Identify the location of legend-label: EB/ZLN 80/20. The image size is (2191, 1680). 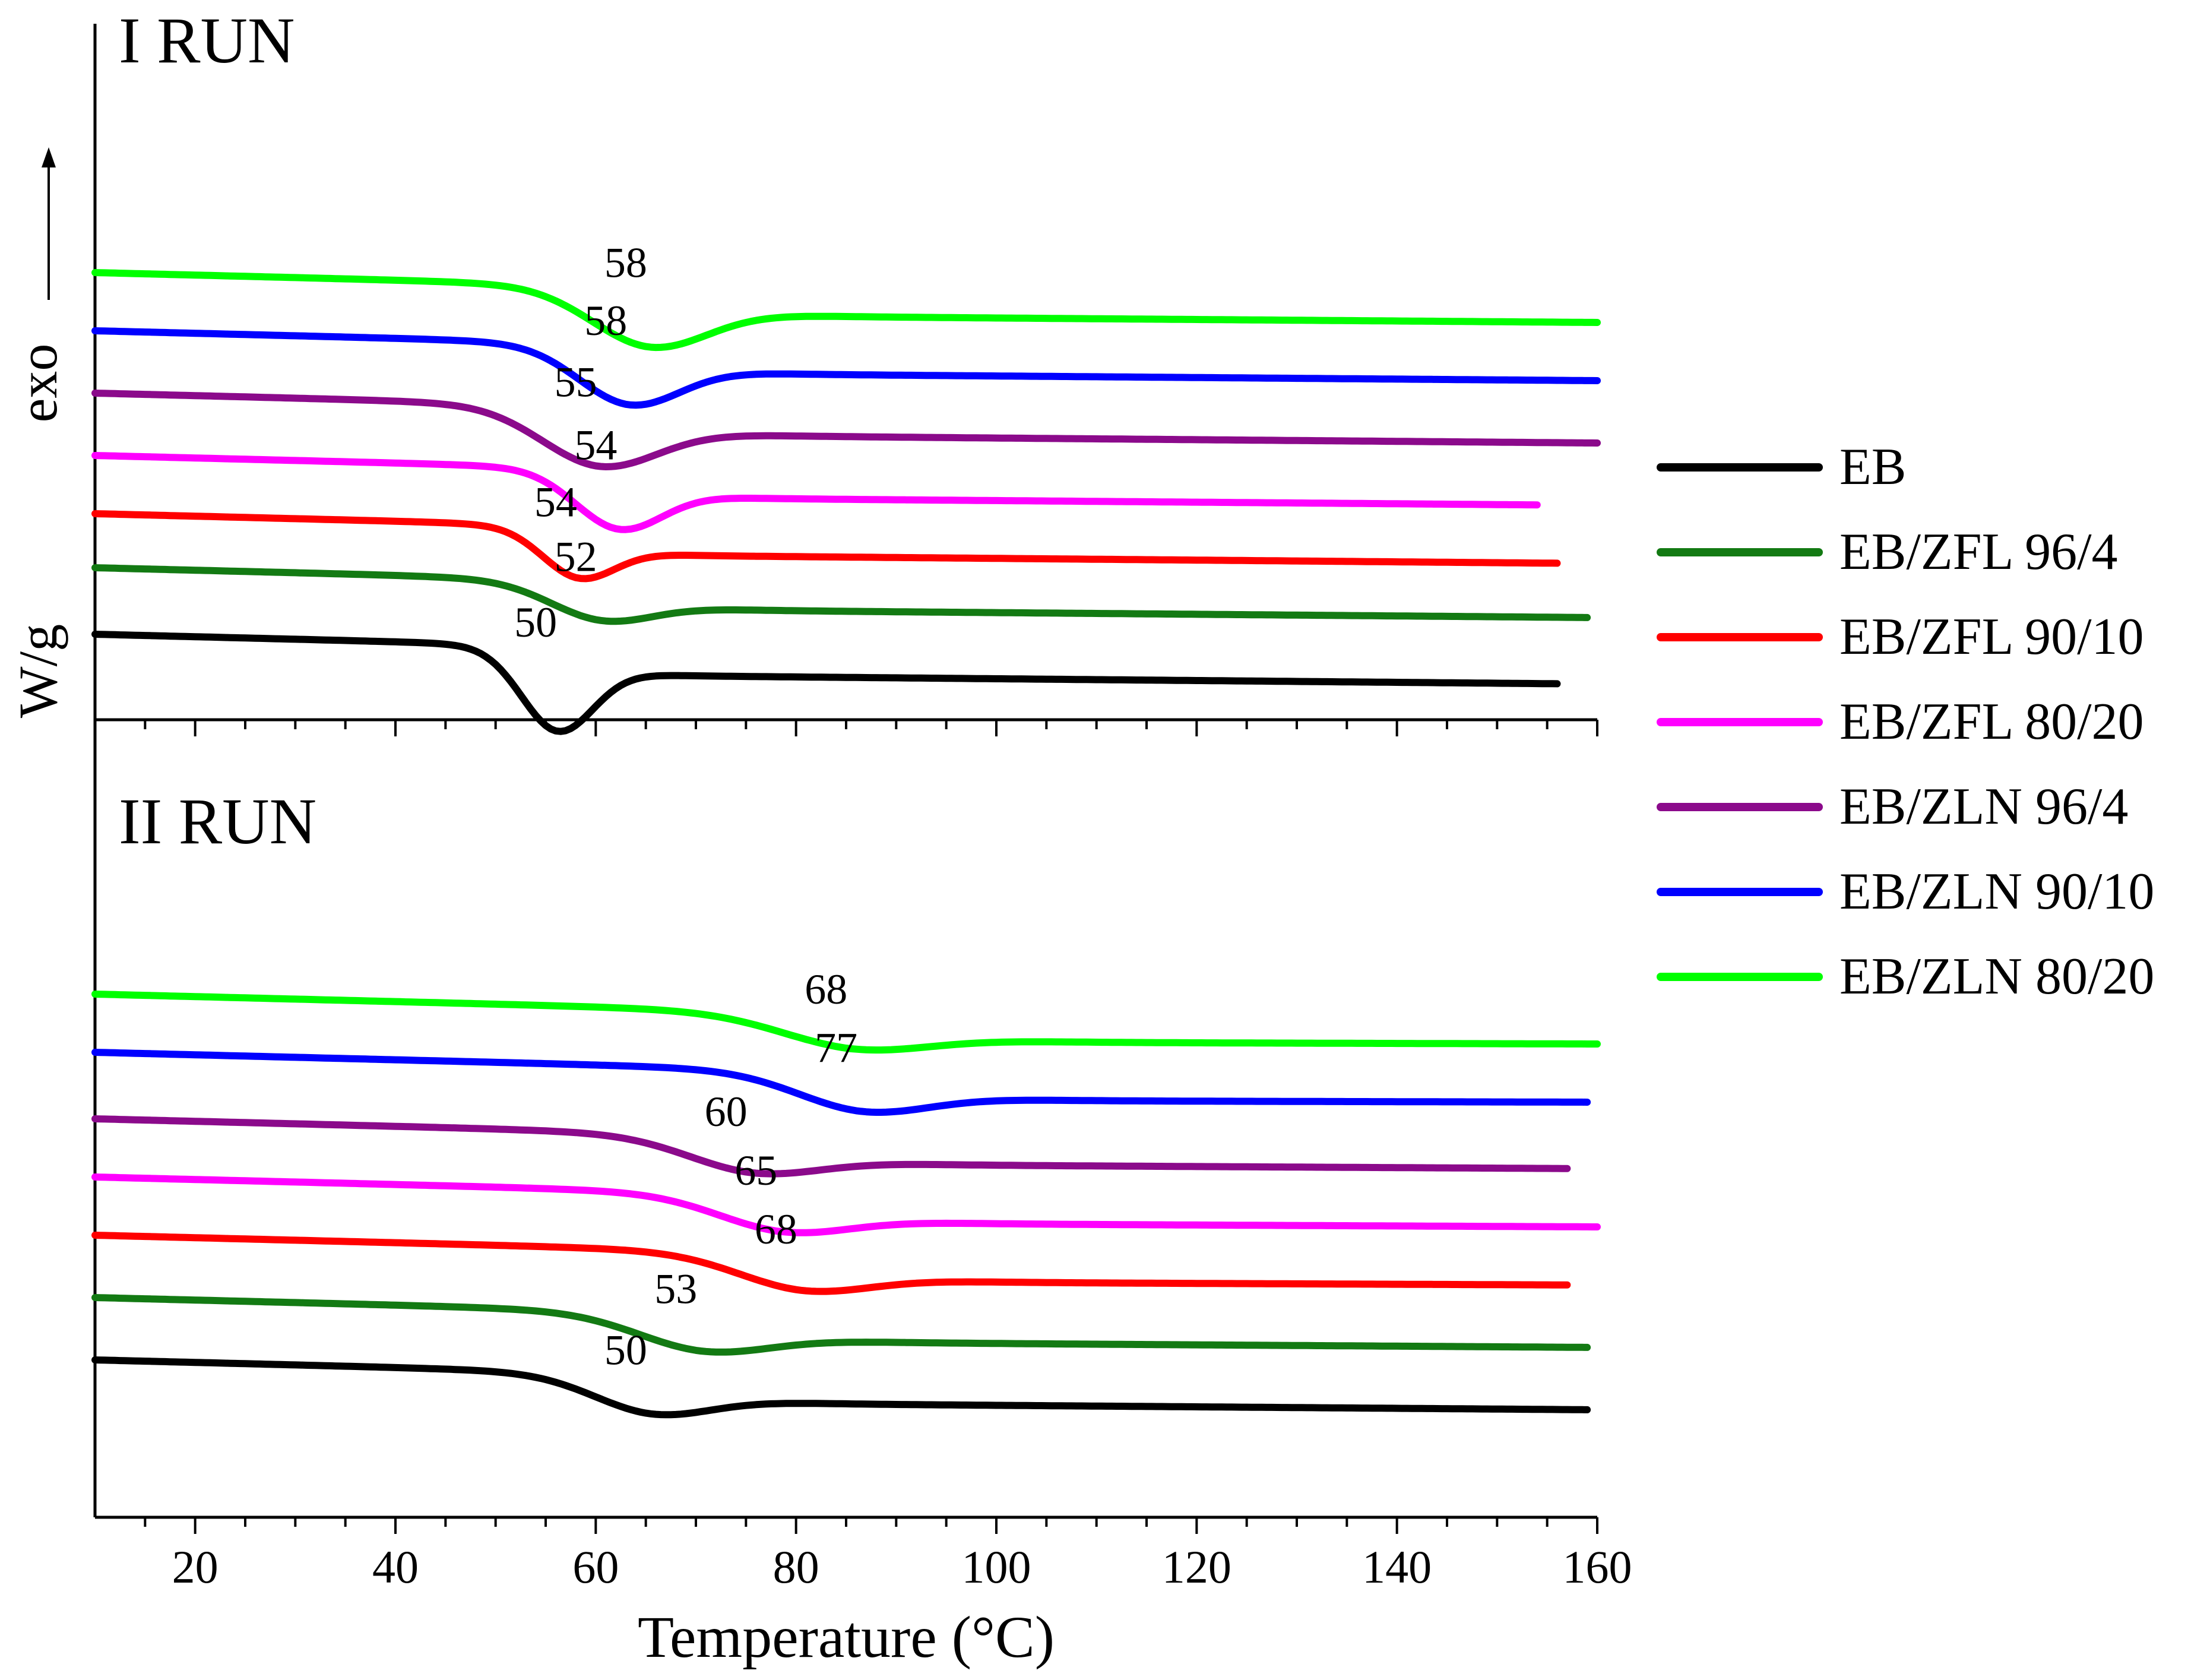
(1997, 976).